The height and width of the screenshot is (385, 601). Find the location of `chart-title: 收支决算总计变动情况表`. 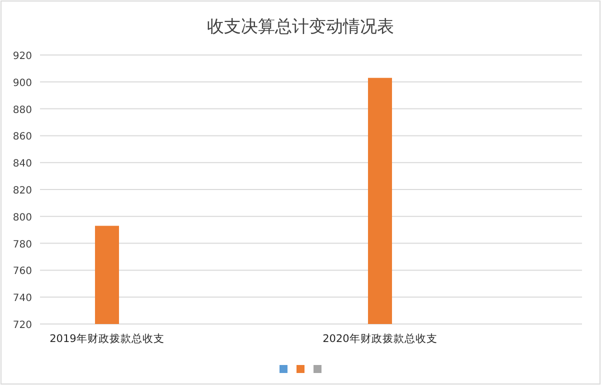

chart-title: 收支决算总计变动情况表 is located at coordinates (300, 27).